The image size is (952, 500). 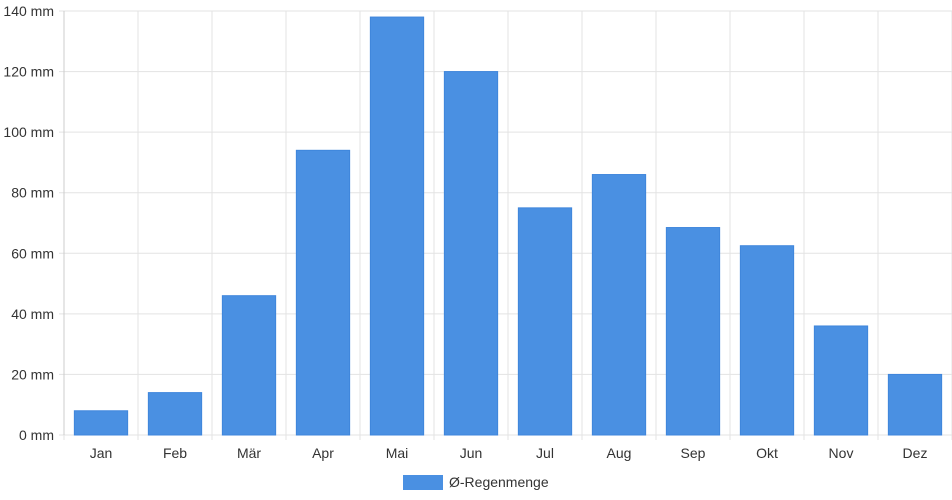 What do you see at coordinates (841, 453) in the screenshot?
I see `x-tick-label: Nov` at bounding box center [841, 453].